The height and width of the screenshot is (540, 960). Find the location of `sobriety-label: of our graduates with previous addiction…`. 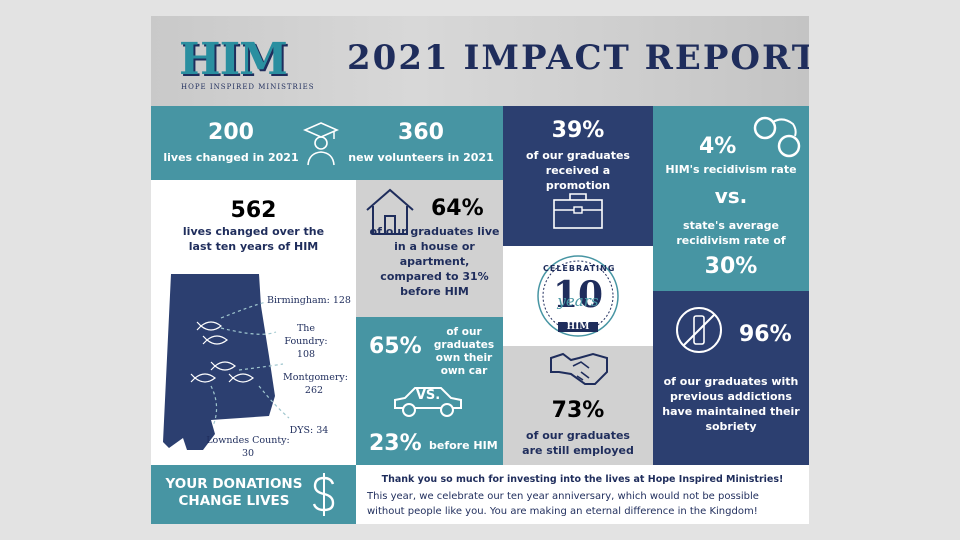

sobriety-label: of our graduates with previous addiction… is located at coordinates (731, 404).